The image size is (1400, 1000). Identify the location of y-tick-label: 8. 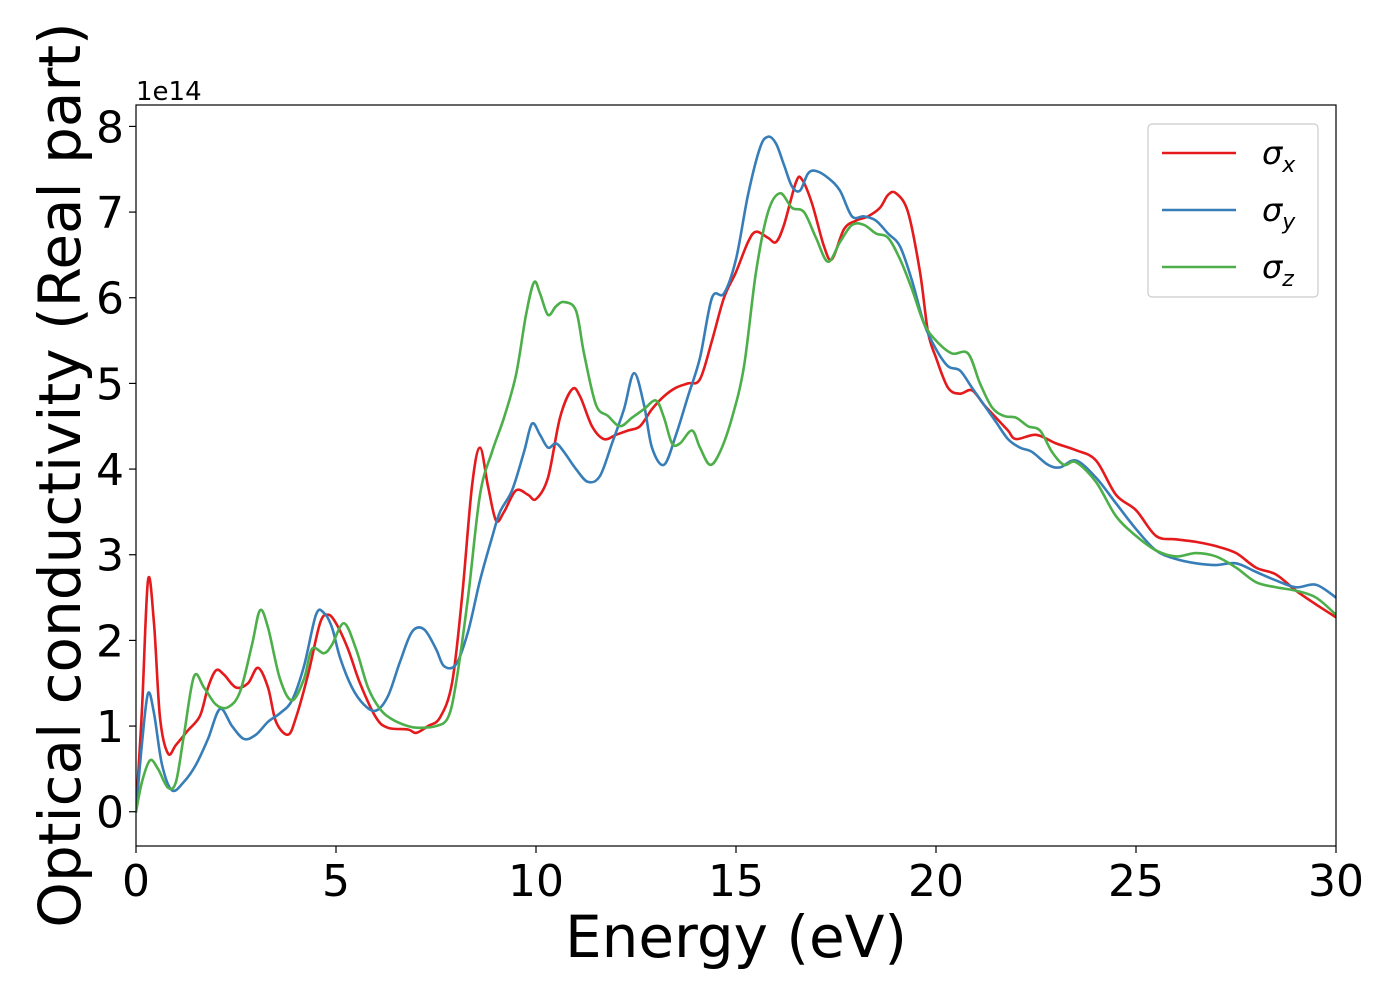
(110, 127).